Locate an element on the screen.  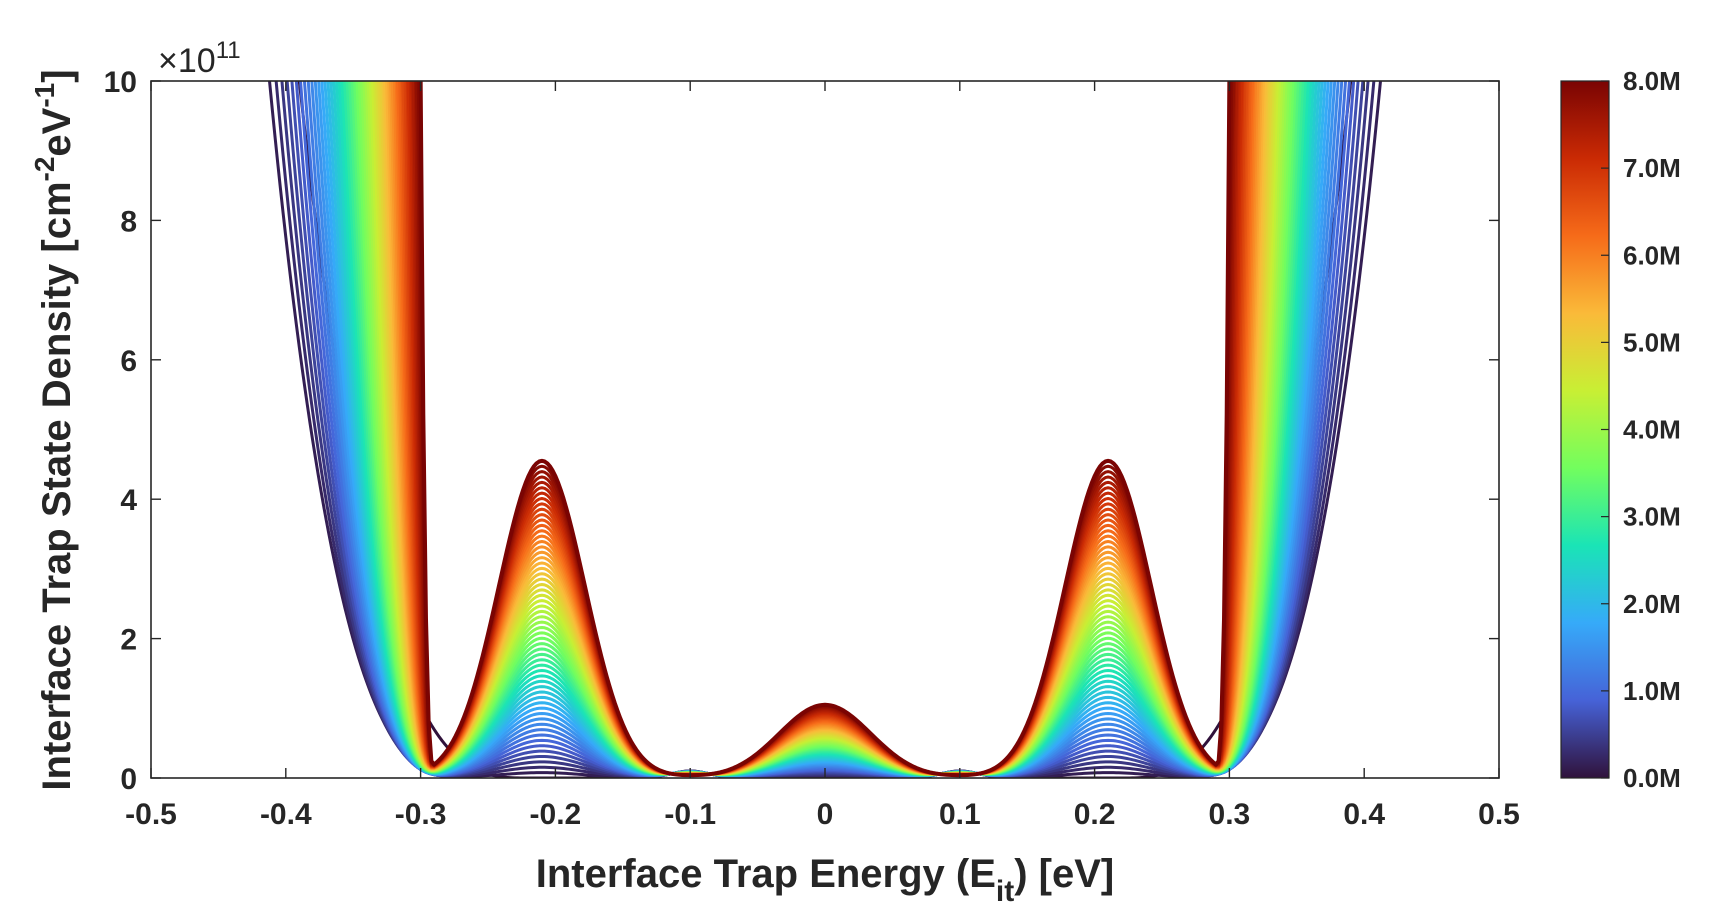
x-tick-label: -0.4 is located at coordinates (286, 814).